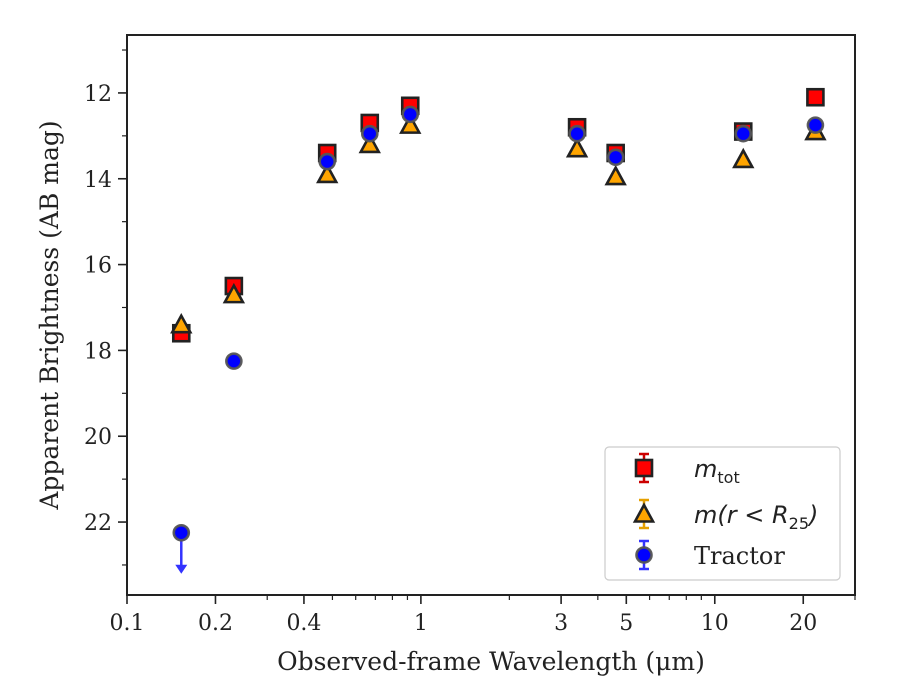  What do you see at coordinates (739, 556) in the screenshot?
I see `legend-label: Tractor` at bounding box center [739, 556].